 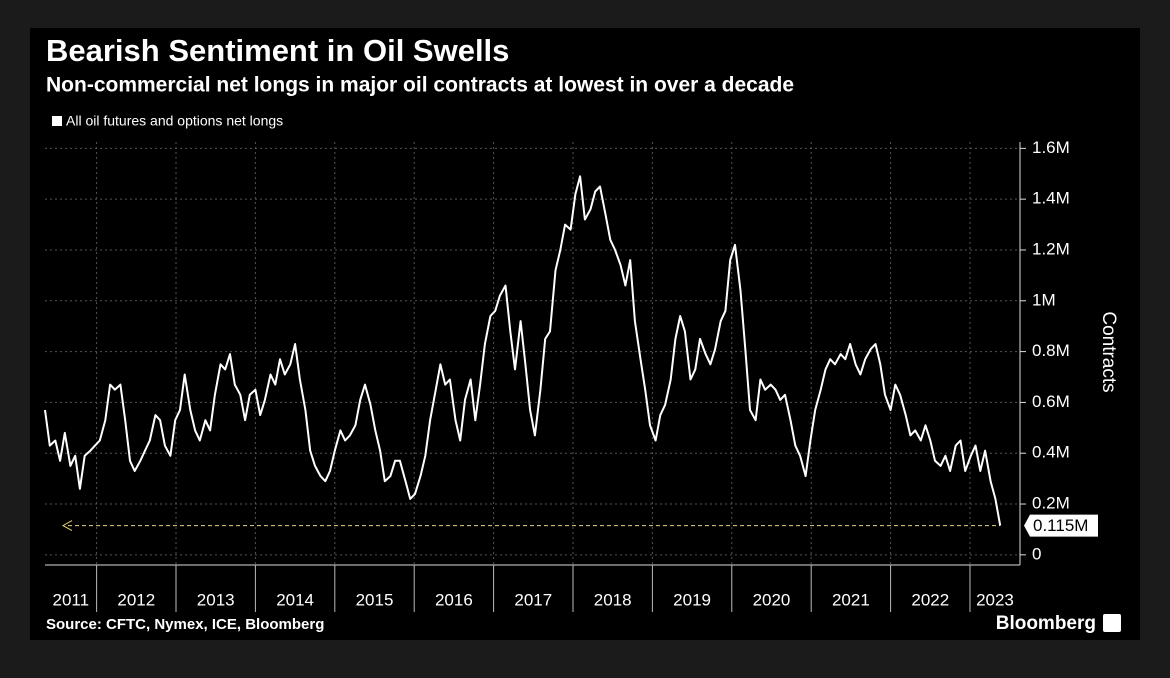 I want to click on last-value-label: 0.115M, so click(x=1060, y=525).